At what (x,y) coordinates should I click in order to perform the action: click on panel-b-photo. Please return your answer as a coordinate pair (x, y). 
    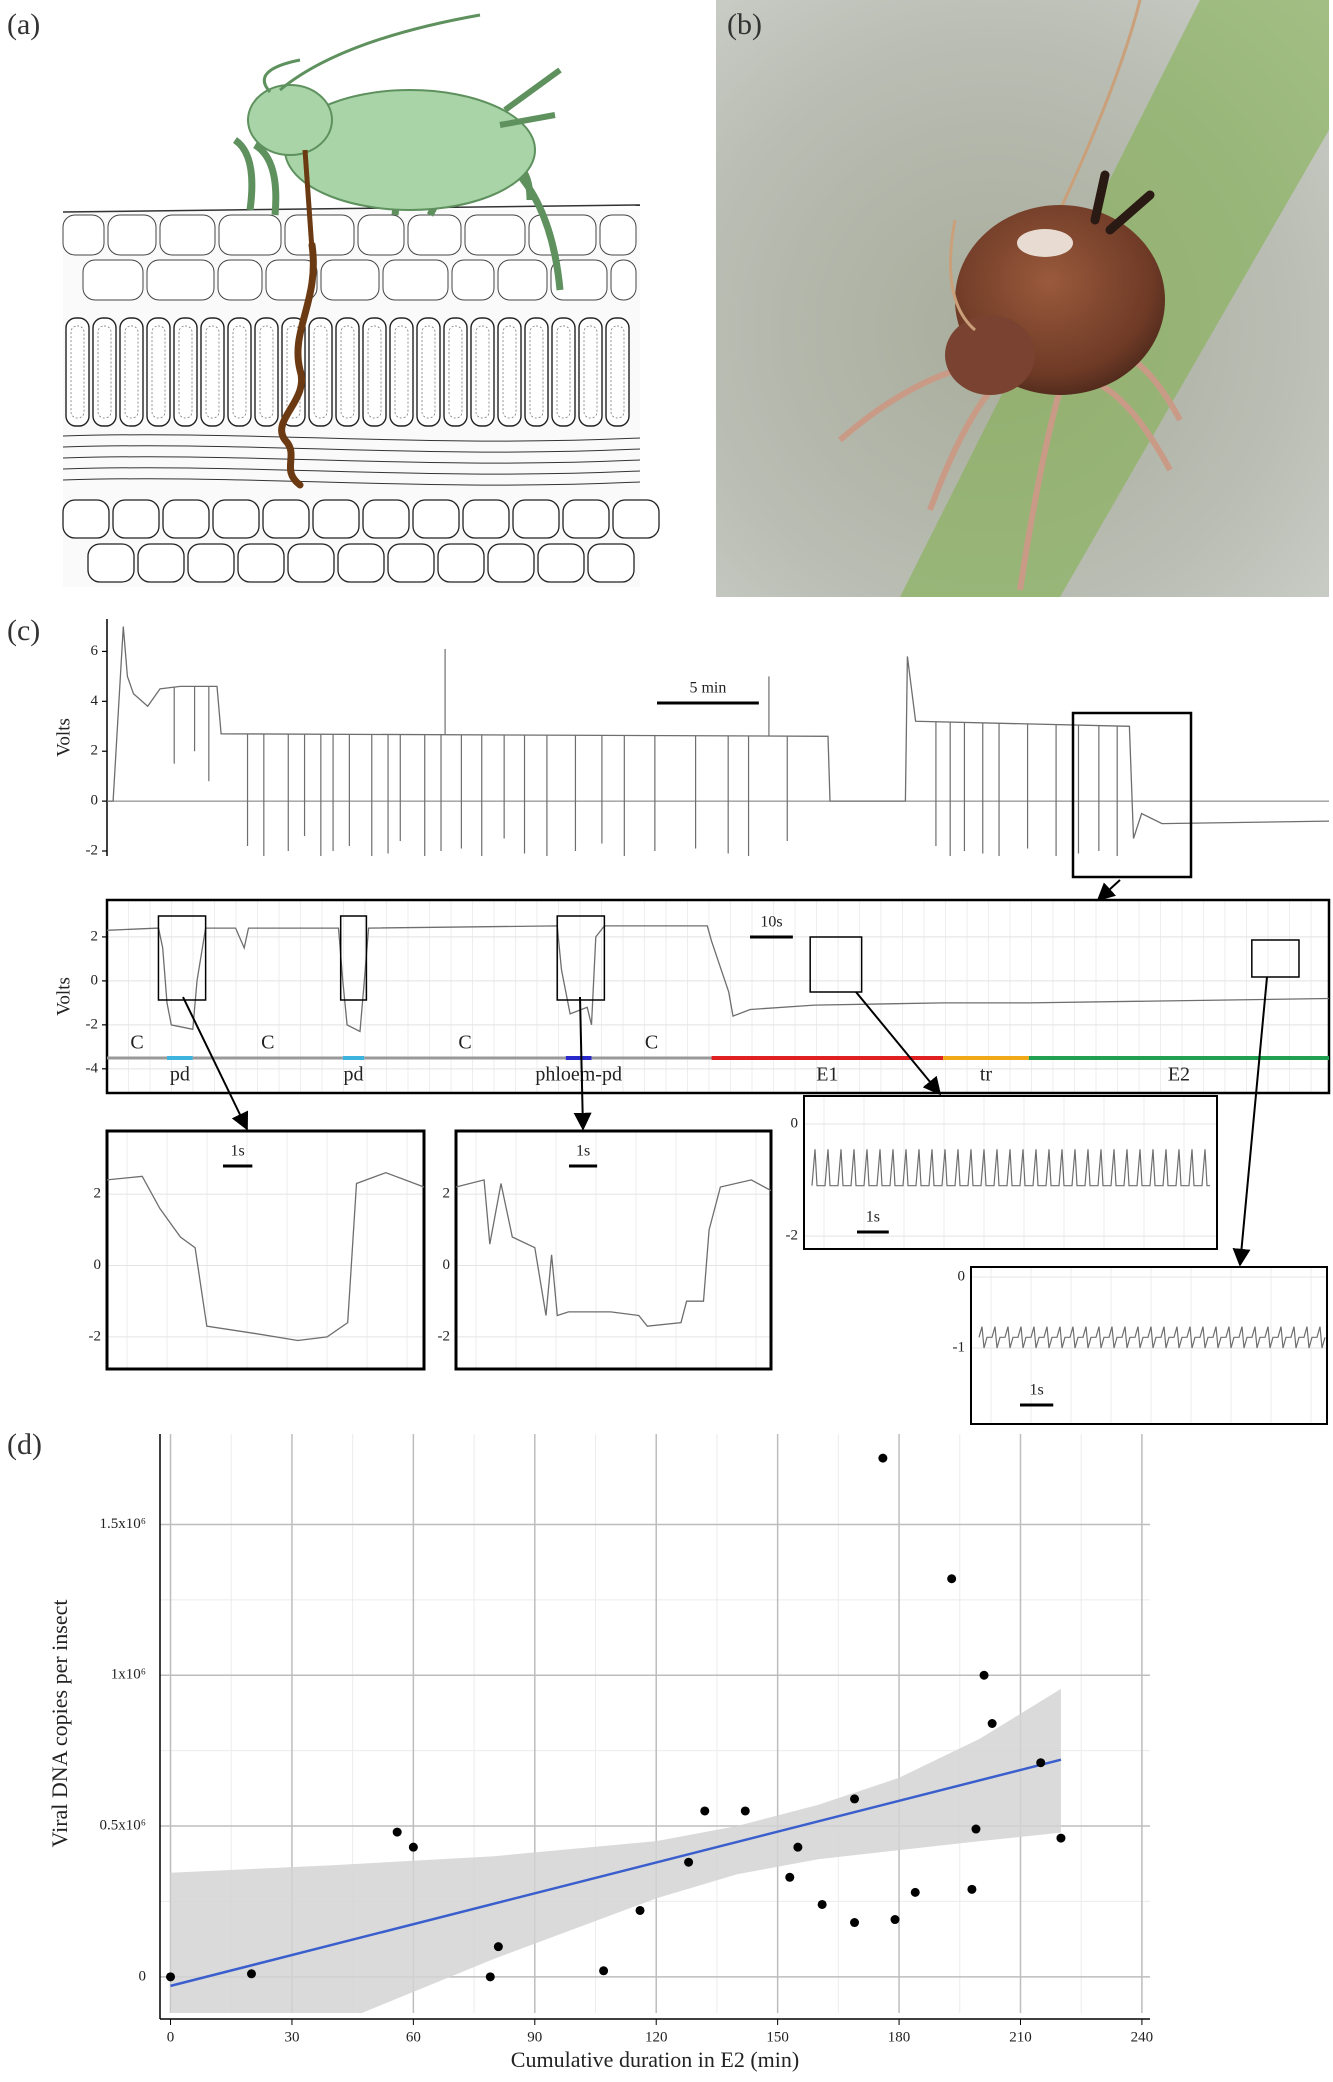
    Looking at the image, I should click on (1022, 298).